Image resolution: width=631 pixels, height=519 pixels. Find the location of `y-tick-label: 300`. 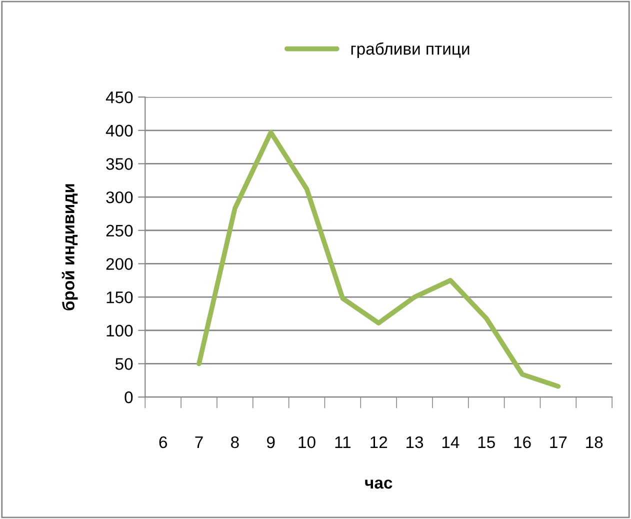

y-tick-label: 300 is located at coordinates (119, 197).